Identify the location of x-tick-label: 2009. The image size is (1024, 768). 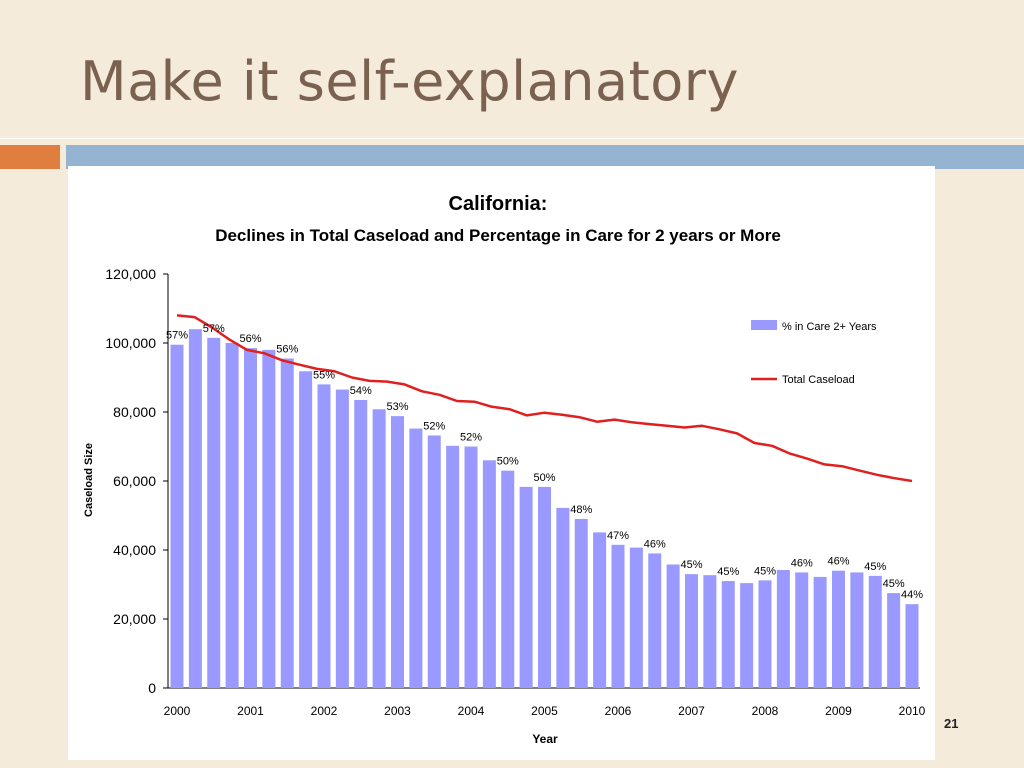
(838, 711).